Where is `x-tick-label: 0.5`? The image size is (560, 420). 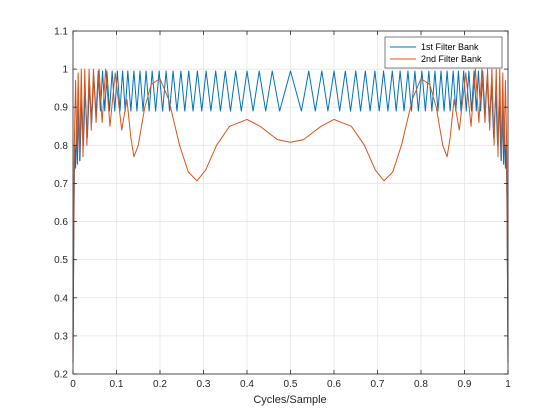
x-tick-label: 0.5 is located at coordinates (291, 384).